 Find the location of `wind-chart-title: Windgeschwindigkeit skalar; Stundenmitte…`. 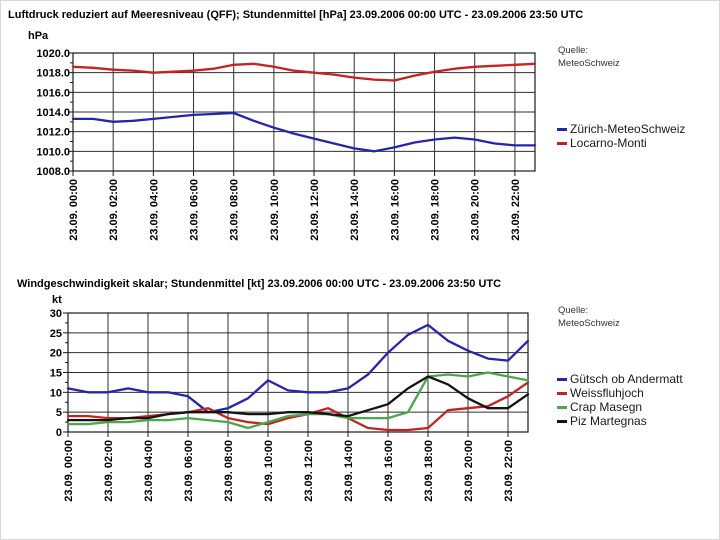

wind-chart-title: Windgeschwindigkeit skalar; Stundenmitte… is located at coordinates (259, 284).